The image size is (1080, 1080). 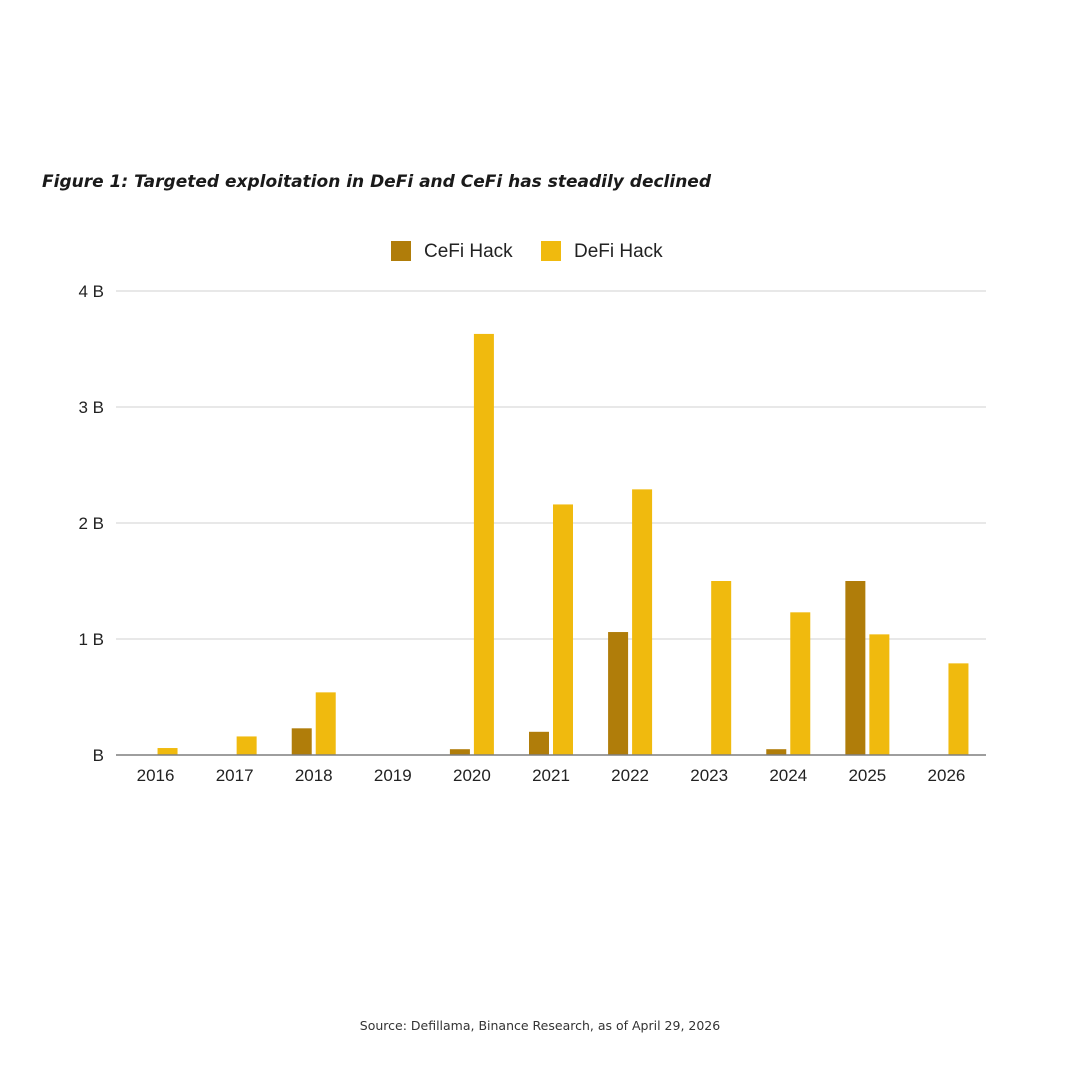 I want to click on x-tick-label: 2021, so click(x=551, y=775).